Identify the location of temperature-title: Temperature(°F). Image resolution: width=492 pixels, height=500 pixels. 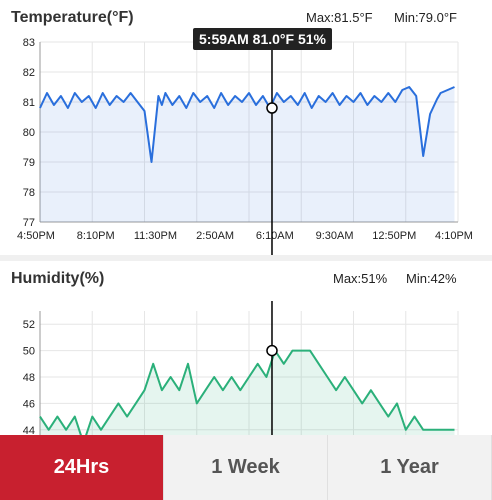
(72, 17).